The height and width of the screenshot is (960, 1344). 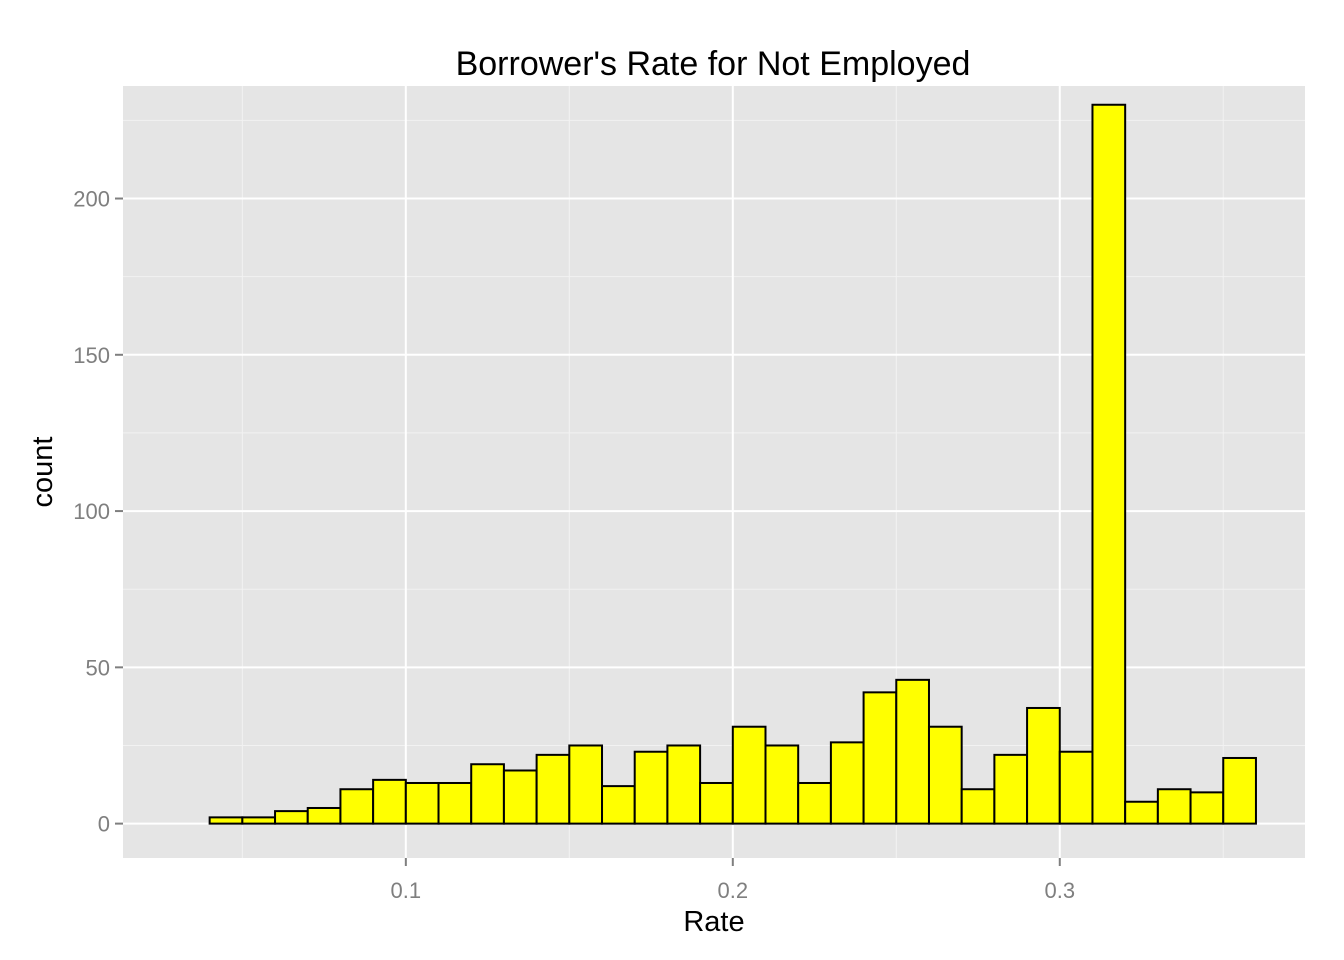 I want to click on x-axis-title: Rate, so click(x=713, y=922).